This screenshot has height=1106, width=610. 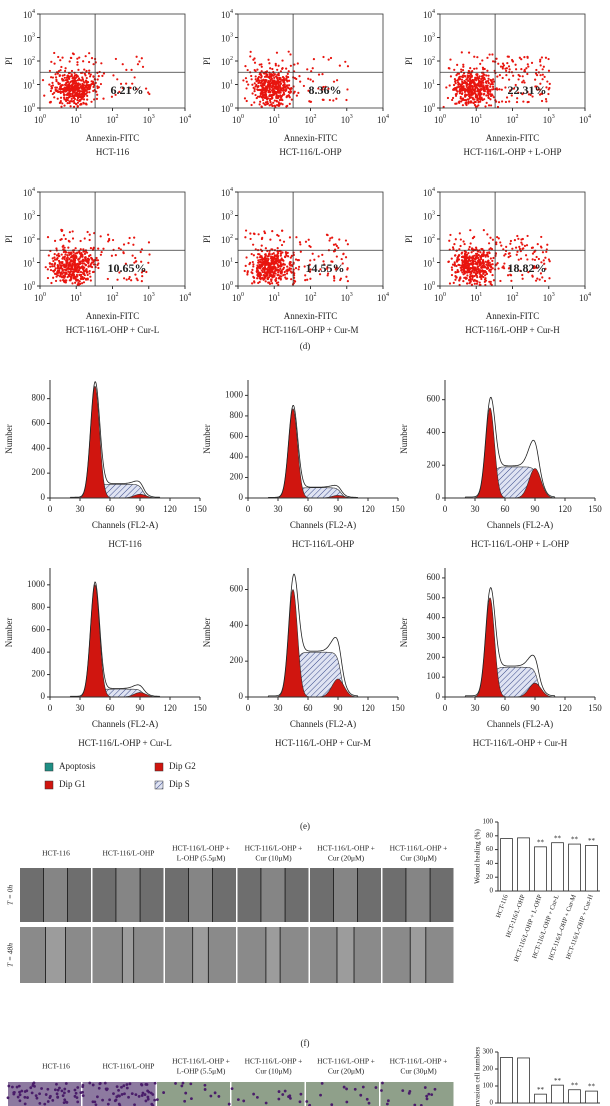 I want to click on y-tick-label: 103, so click(x=429, y=216).